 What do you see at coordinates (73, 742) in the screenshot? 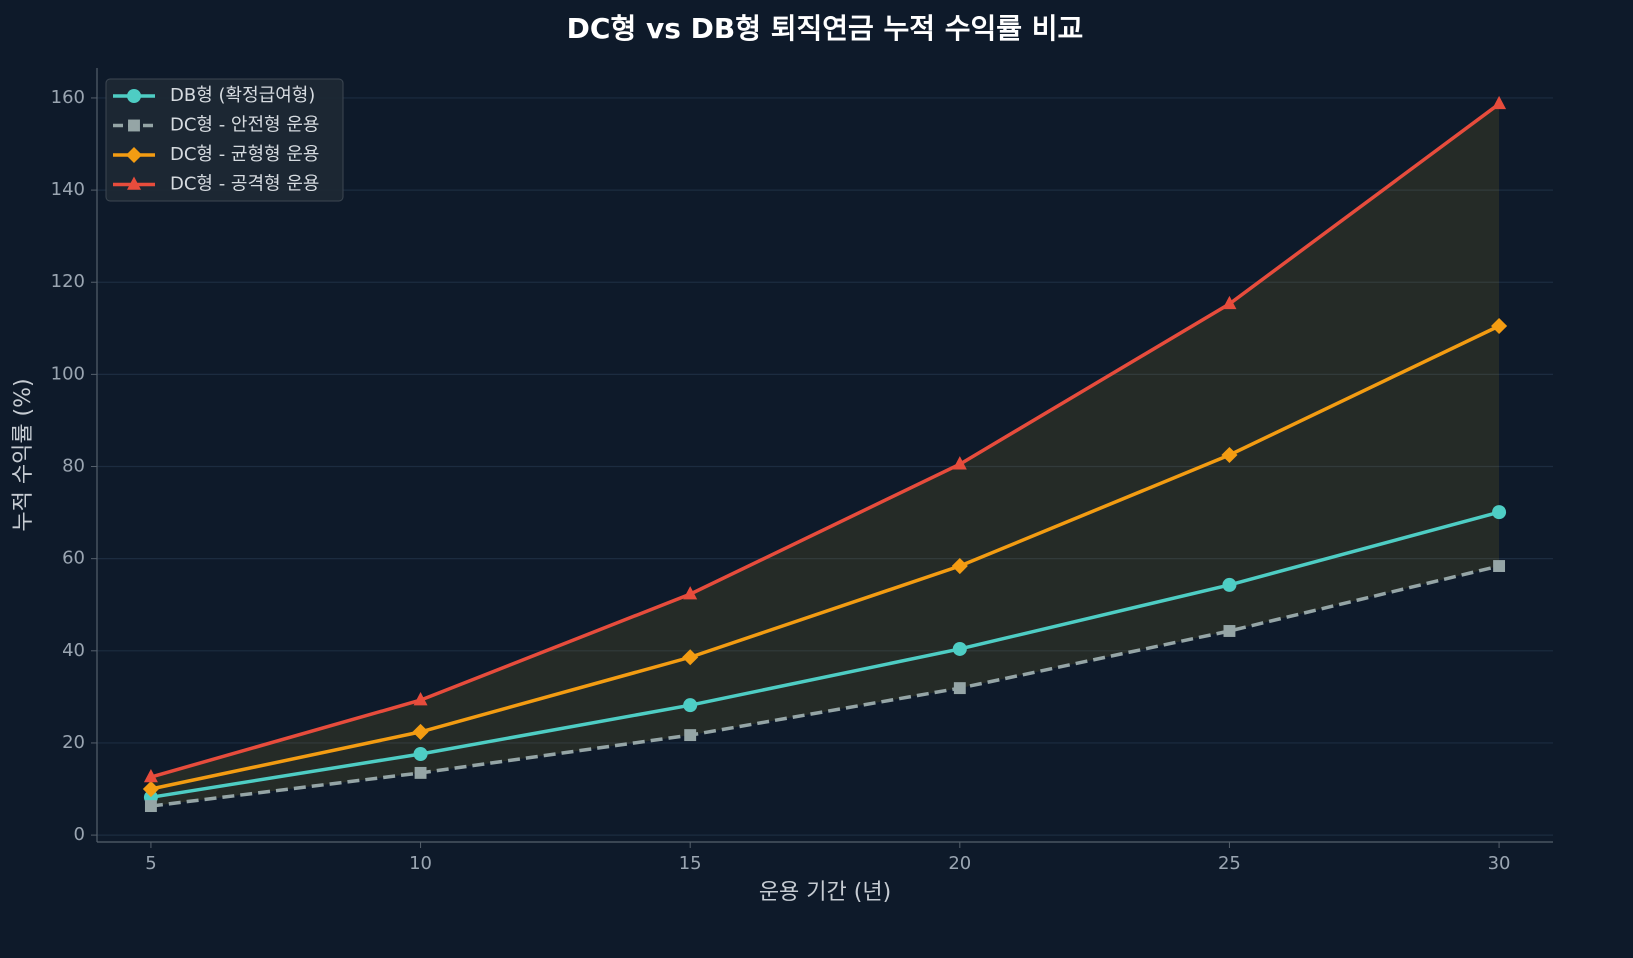
I see `y-tick-label: 20` at bounding box center [73, 742].